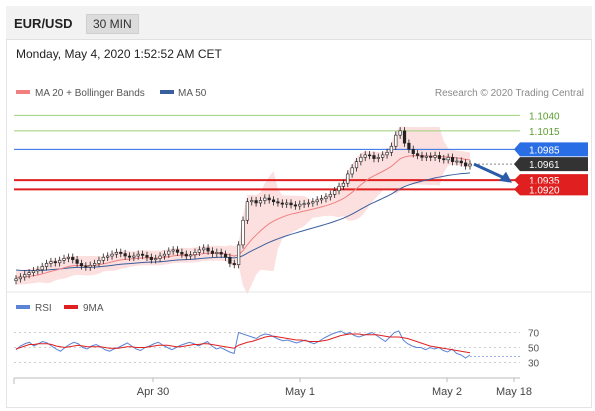  I want to click on forecast-arrow-shaft, so click(490, 171).